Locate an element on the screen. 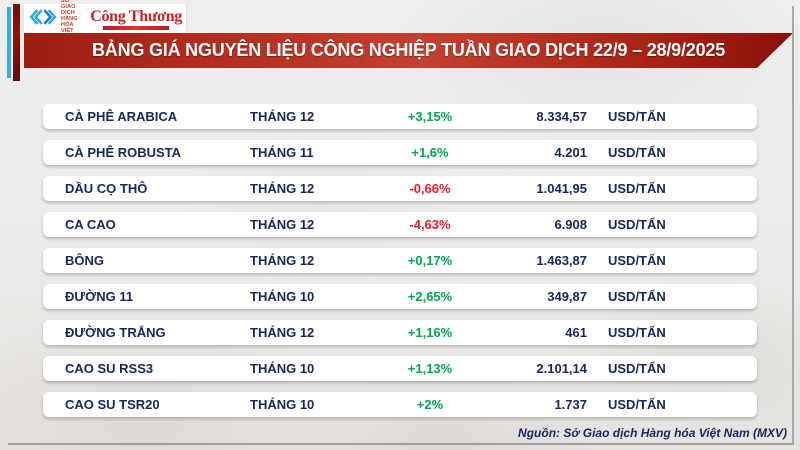 This screenshot has height=450, width=800. price-cell: 461 is located at coordinates (576, 332).